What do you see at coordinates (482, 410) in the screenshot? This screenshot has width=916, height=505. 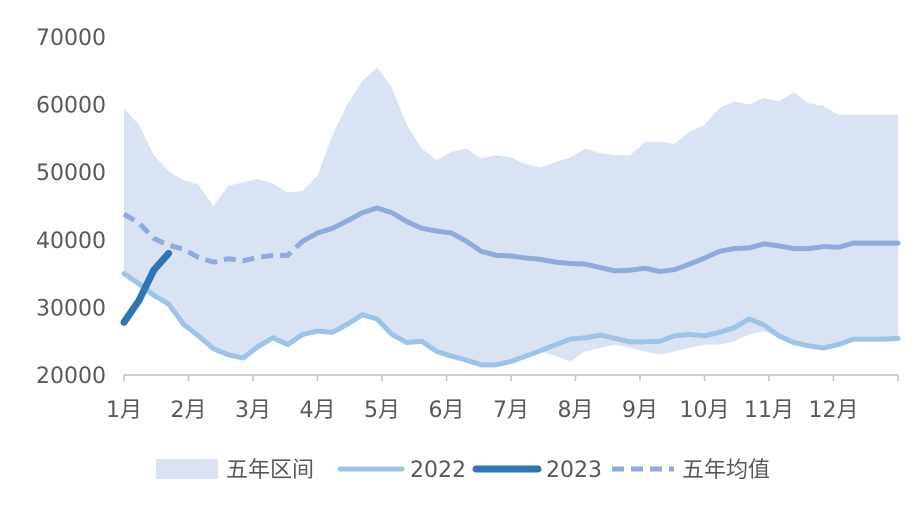 I see `x-tick-labels: 1月 2月 3月 4月 5月 6月 7月 8月 9月 10月 11月 12月` at bounding box center [482, 410].